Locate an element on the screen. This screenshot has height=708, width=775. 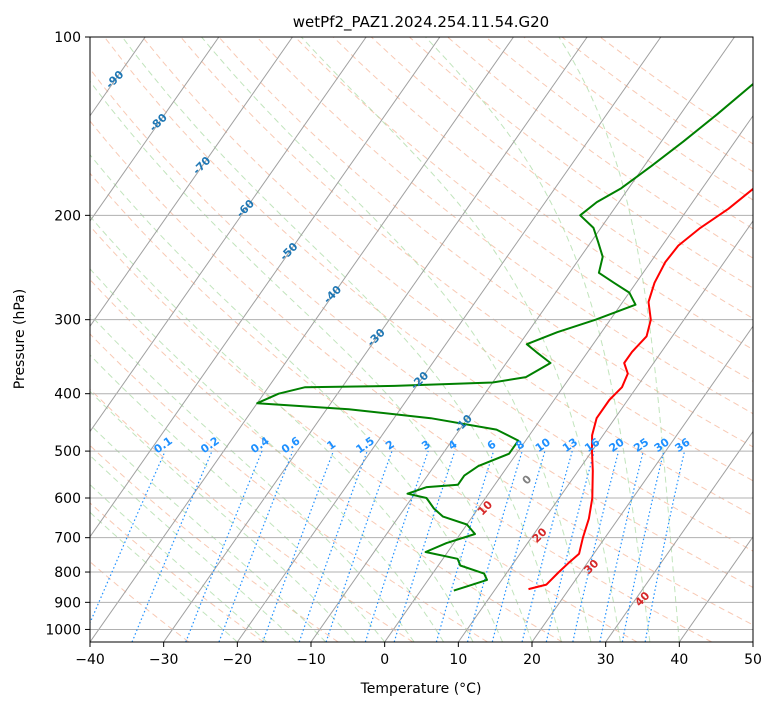
x-tick-label: −10 is located at coordinates (311, 660).